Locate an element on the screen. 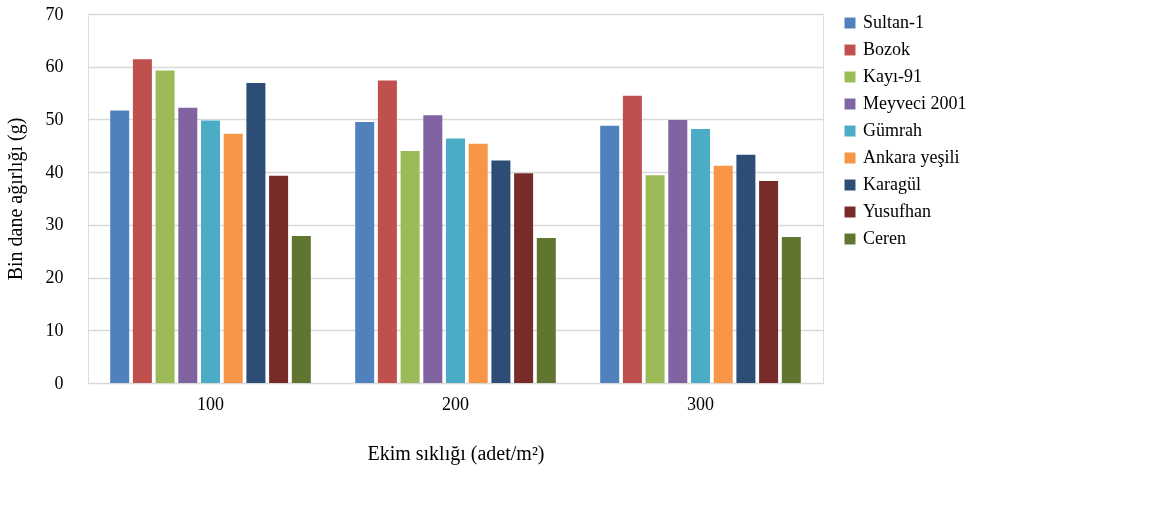 This screenshot has width=1159, height=513. legend-label: Sultan-1 is located at coordinates (893, 22).